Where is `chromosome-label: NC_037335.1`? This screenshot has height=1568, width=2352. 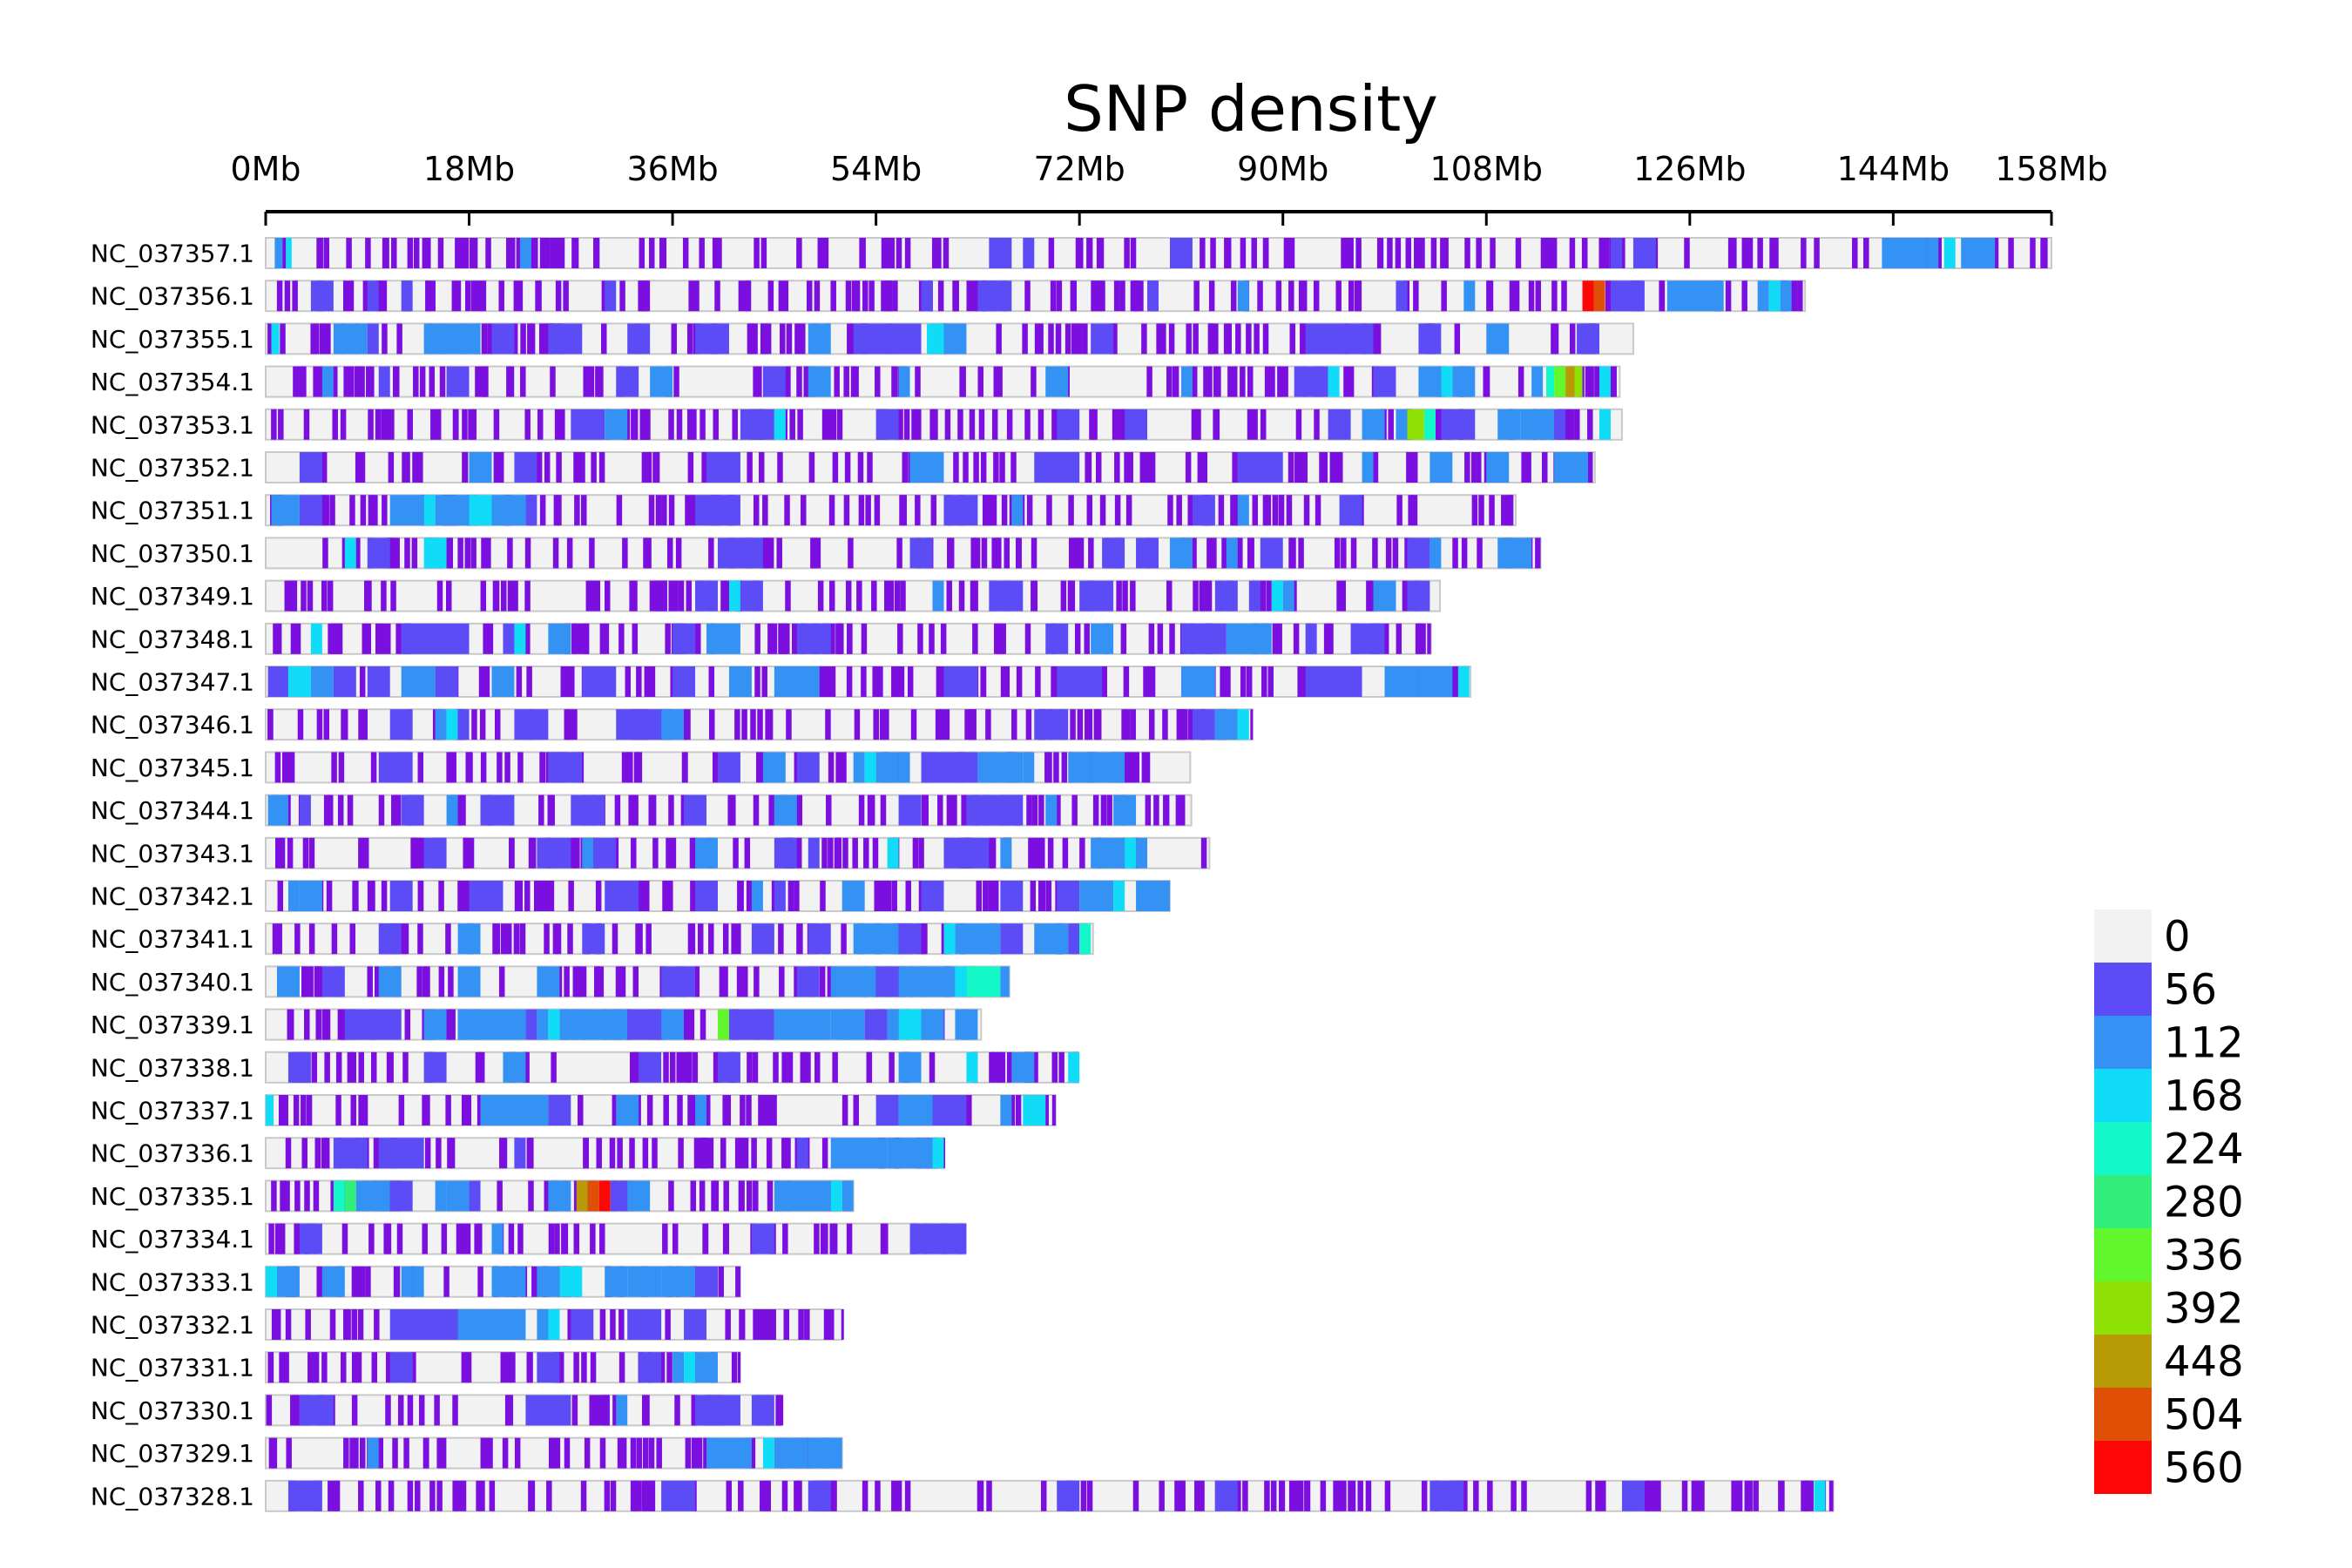
chromosome-label: NC_037335.1 is located at coordinates (172, 1196).